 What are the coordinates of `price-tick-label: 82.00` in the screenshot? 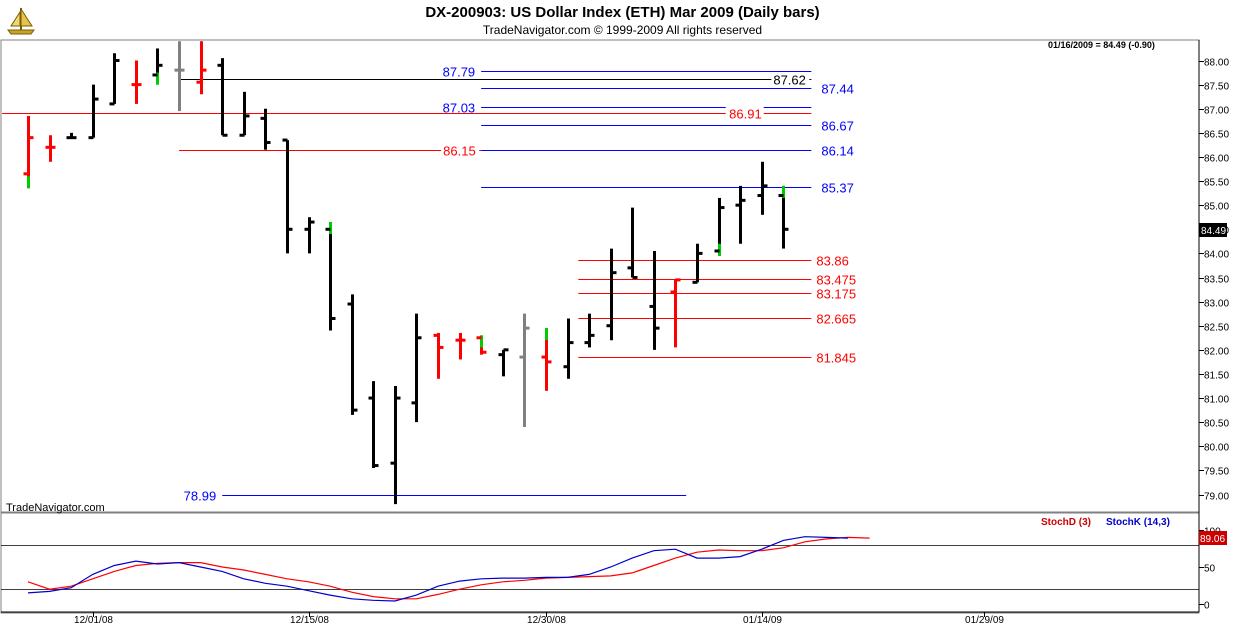 It's located at (1216, 352).